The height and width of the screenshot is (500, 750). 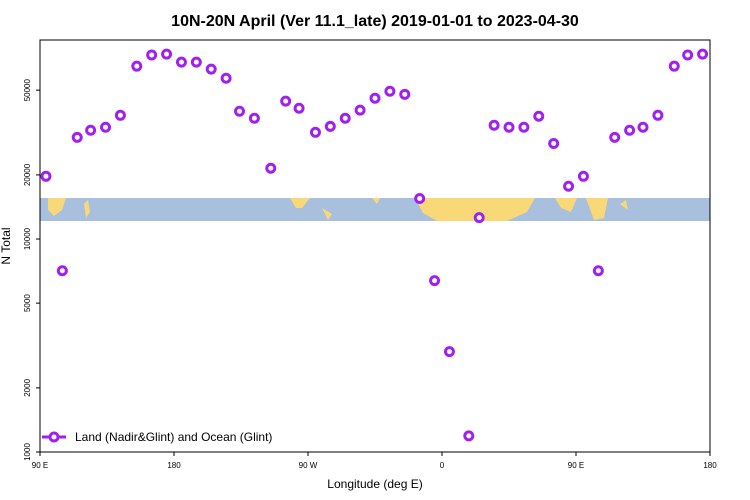 What do you see at coordinates (374, 484) in the screenshot?
I see `x-axis-label: Longitude (deg E)` at bounding box center [374, 484].